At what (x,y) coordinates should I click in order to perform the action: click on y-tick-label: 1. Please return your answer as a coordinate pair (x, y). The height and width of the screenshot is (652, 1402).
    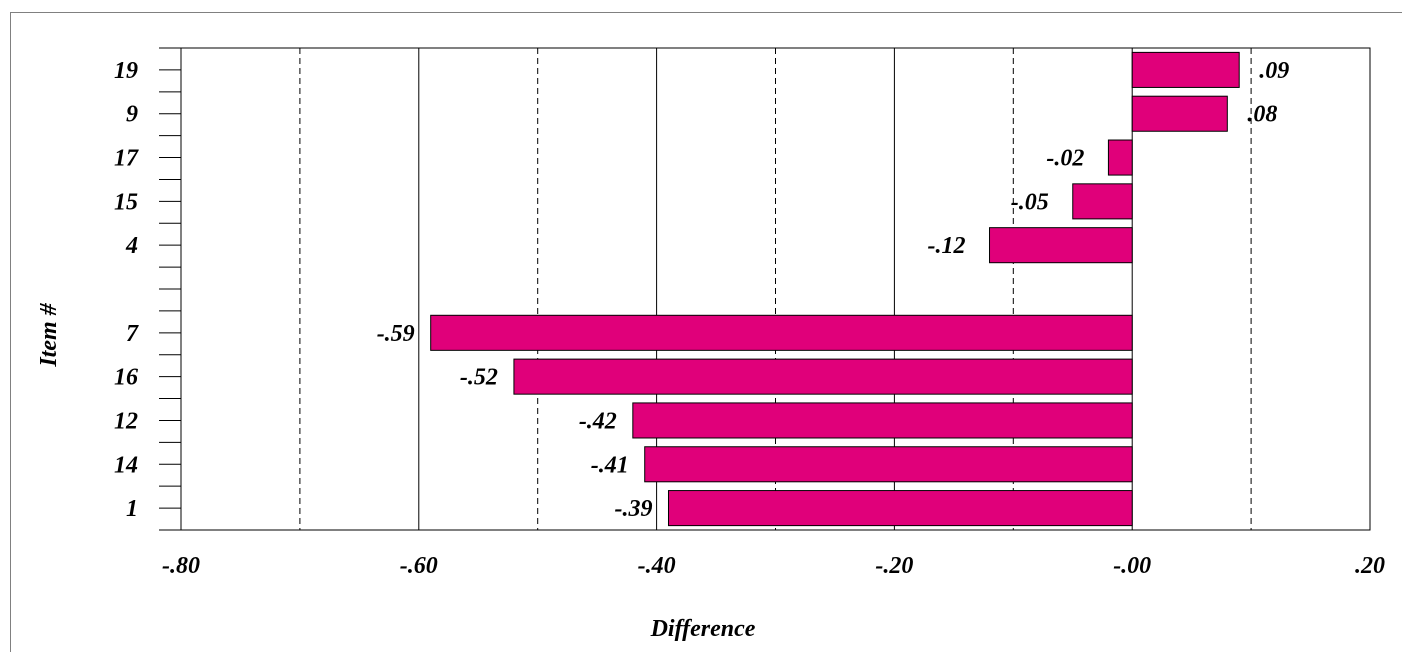
    Looking at the image, I should click on (132, 509).